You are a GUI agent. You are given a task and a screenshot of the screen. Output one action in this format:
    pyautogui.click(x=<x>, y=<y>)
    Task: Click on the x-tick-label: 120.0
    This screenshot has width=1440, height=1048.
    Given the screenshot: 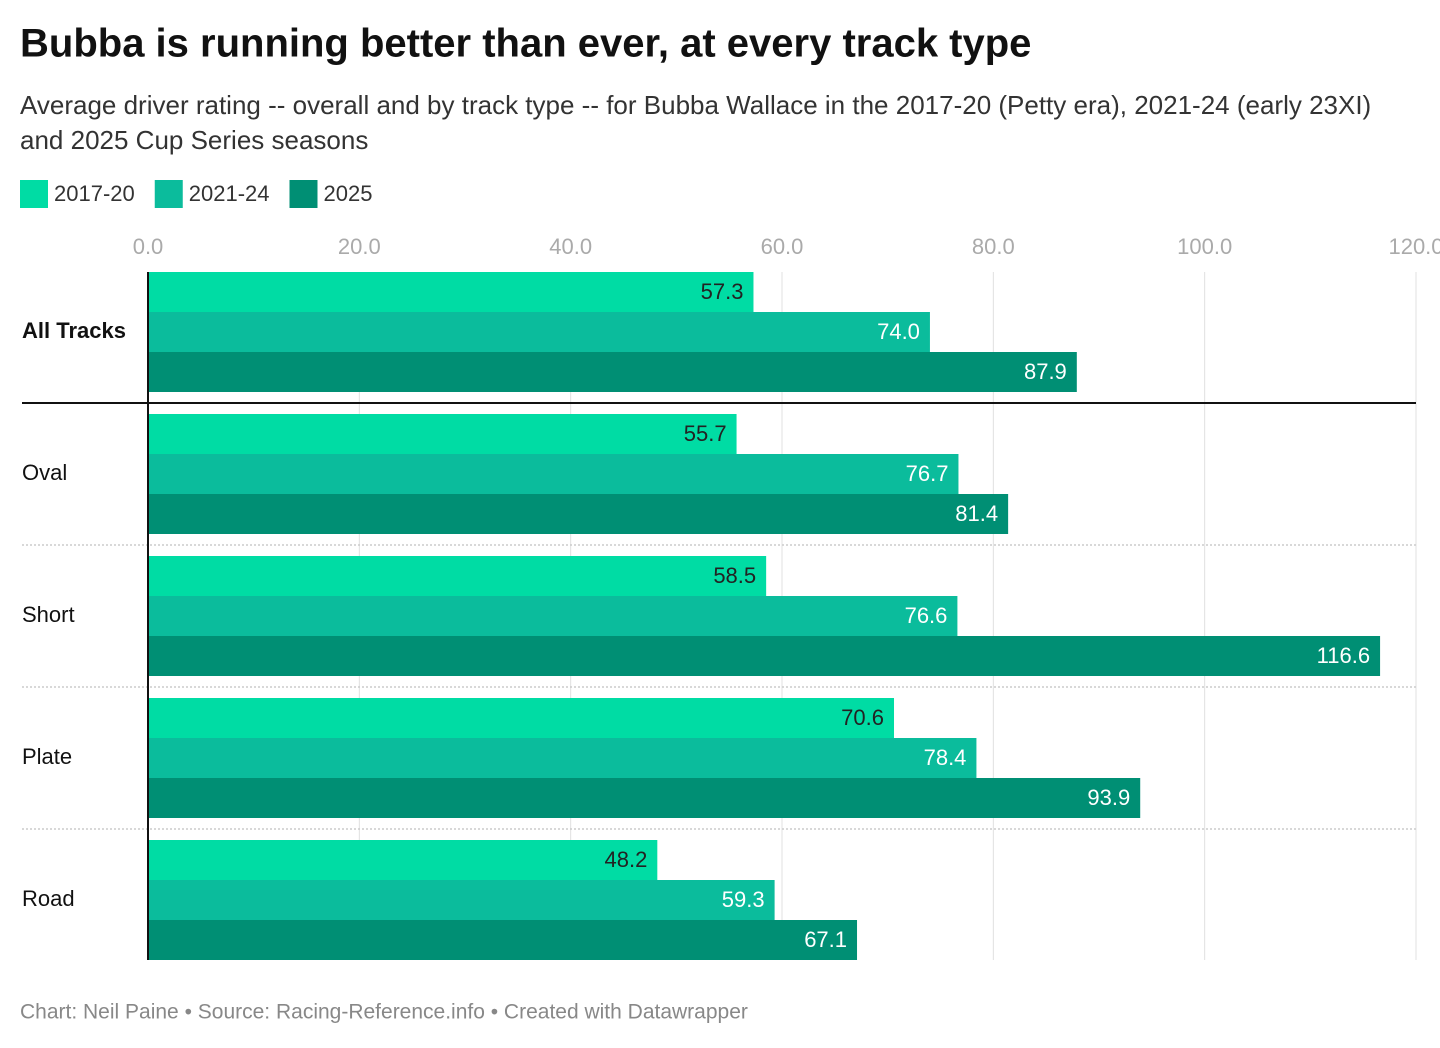 What is the action you would take?
    pyautogui.click(x=1414, y=246)
    